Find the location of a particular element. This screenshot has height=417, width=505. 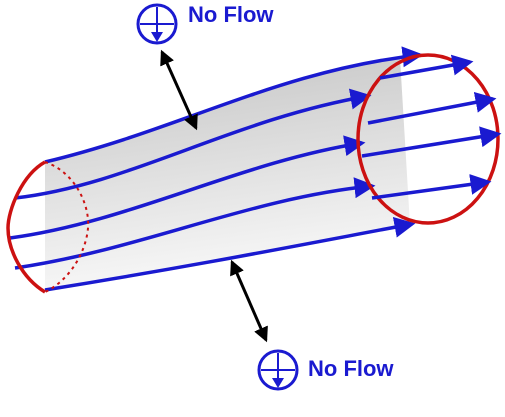

inlet-boundary-back is located at coordinates (67, 227).